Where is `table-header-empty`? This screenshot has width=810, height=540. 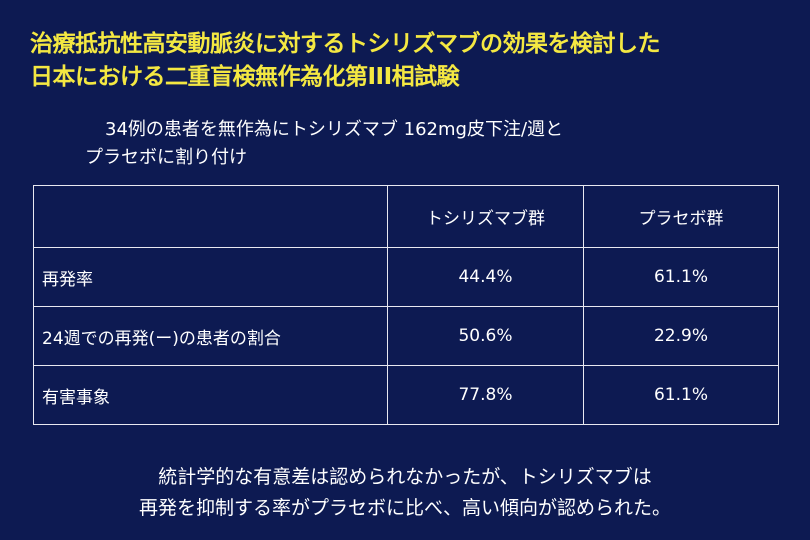 table-header-empty is located at coordinates (210, 216).